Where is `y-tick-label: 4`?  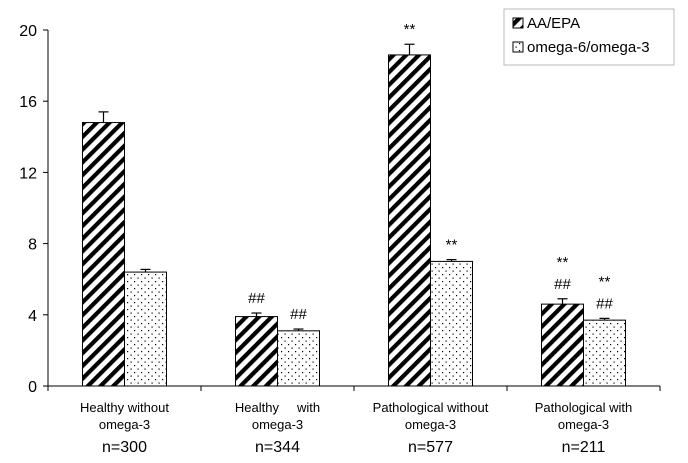 y-tick-label: 4 is located at coordinates (32, 316).